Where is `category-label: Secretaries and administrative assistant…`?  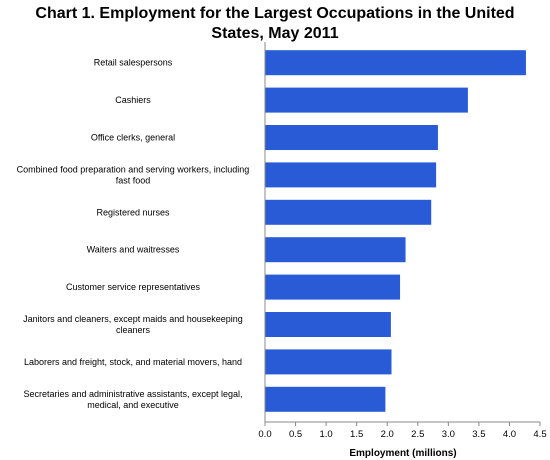 category-label: Secretaries and administrative assistant… is located at coordinates (132, 399).